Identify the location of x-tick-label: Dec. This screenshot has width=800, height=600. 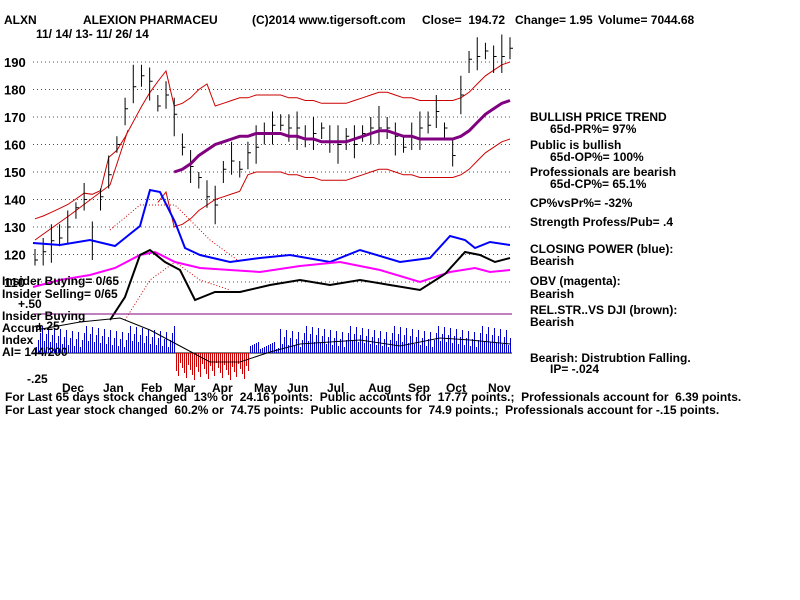
(73, 388).